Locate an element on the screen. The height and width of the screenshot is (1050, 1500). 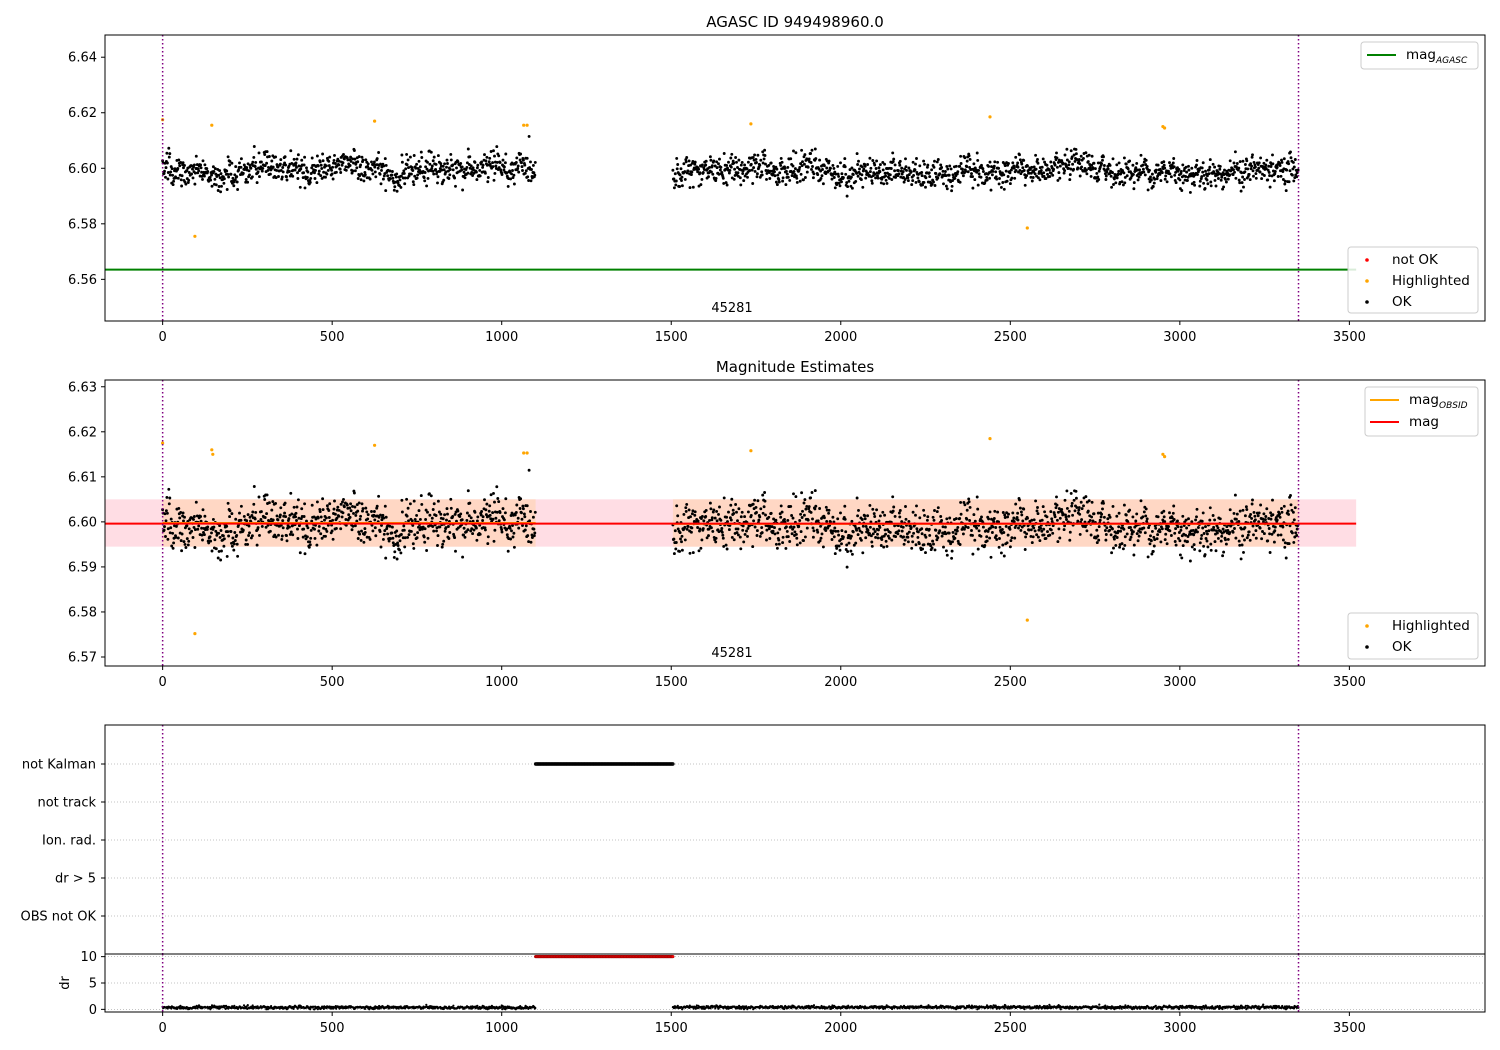
panel-magnitude-ytick-label: 6.59 is located at coordinates (82, 567).